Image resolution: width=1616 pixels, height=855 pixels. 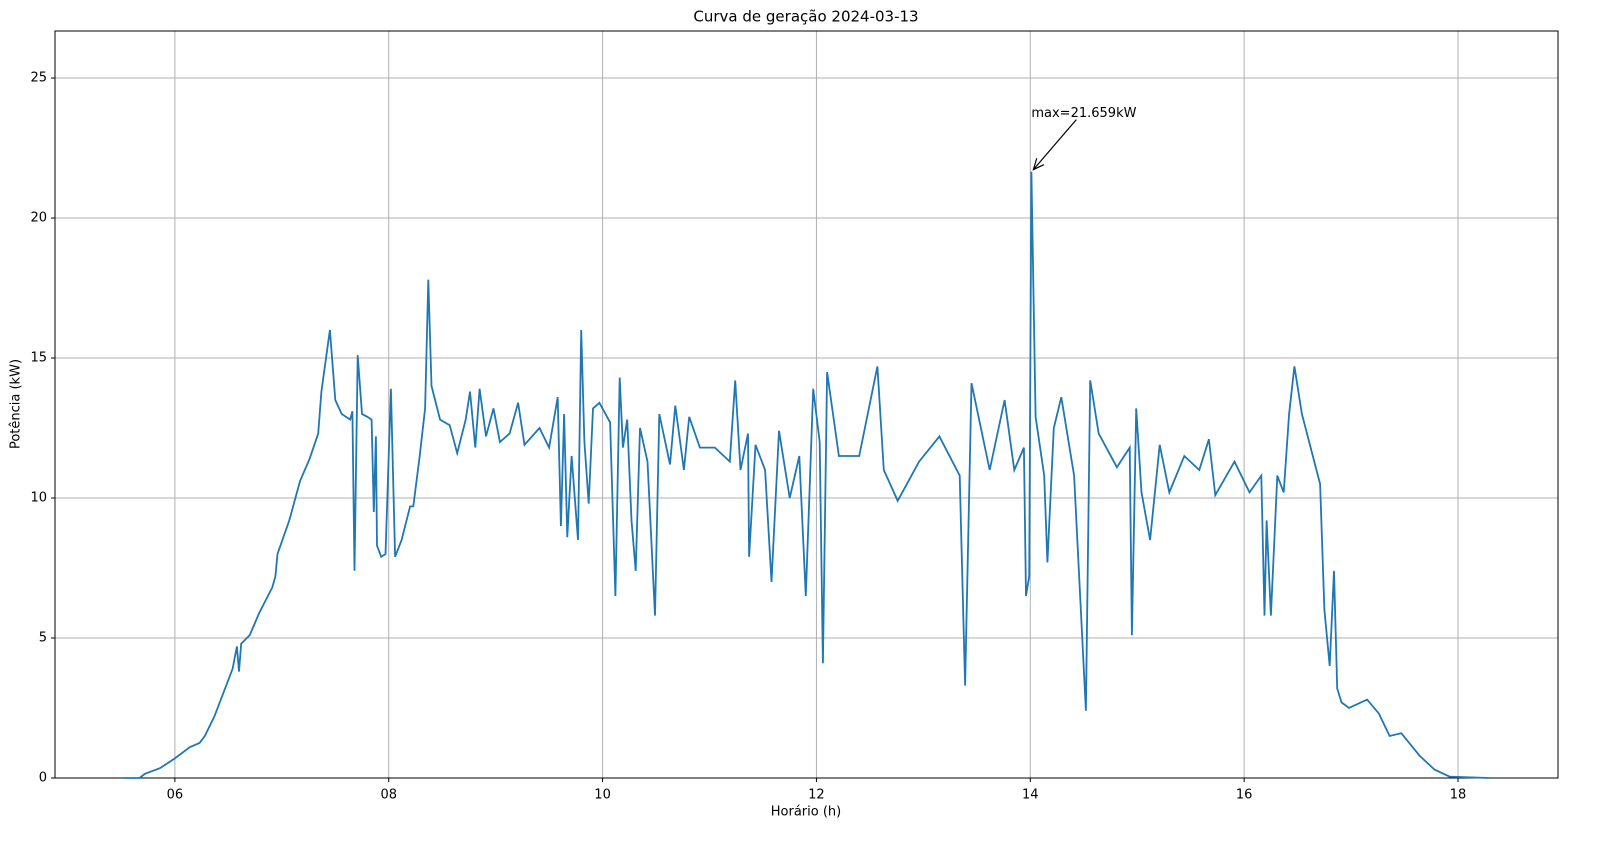 What do you see at coordinates (805, 17) in the screenshot?
I see `chart-title: Curva de geração 2024-03-13` at bounding box center [805, 17].